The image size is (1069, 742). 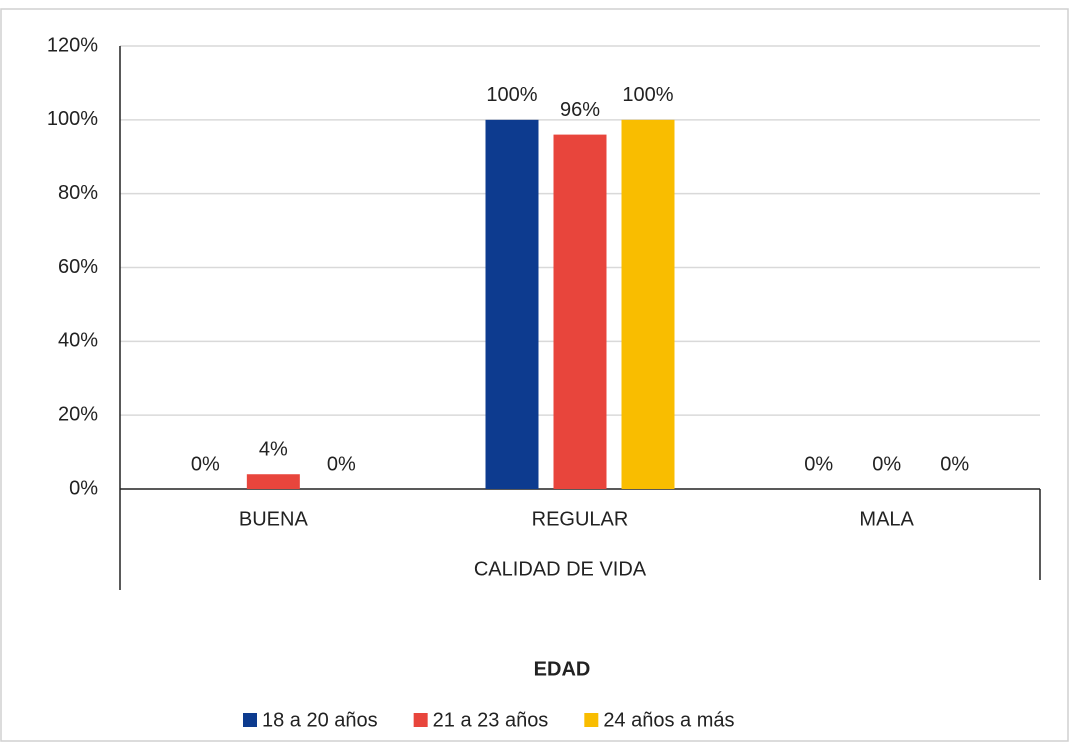 What do you see at coordinates (78, 267) in the screenshot?
I see `y-tick-label: 60%` at bounding box center [78, 267].